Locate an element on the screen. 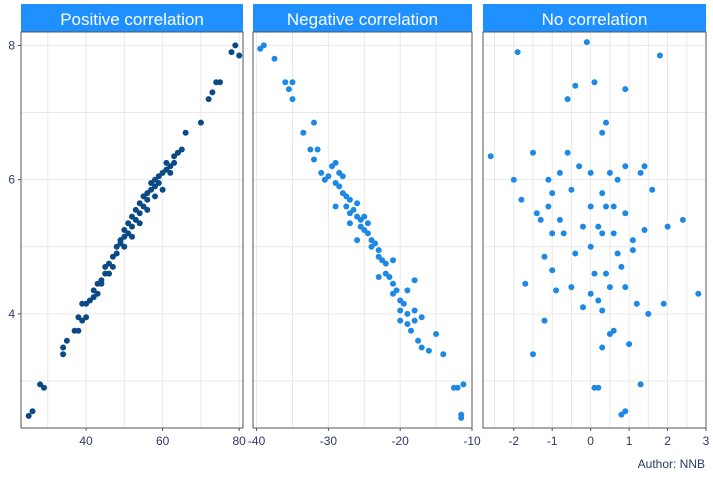  x-tick-label: 2 is located at coordinates (667, 441).